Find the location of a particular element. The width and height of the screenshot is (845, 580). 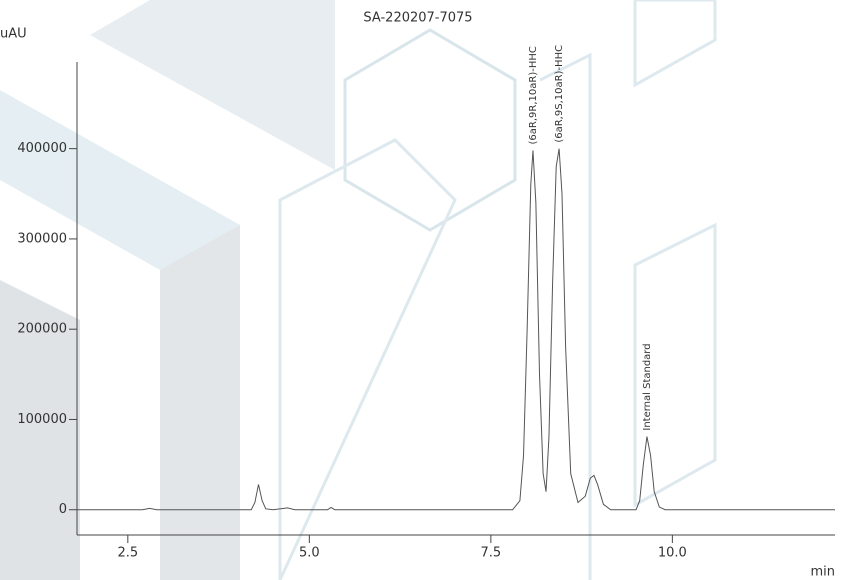

x-tick-label: 7.5 is located at coordinates (491, 553).